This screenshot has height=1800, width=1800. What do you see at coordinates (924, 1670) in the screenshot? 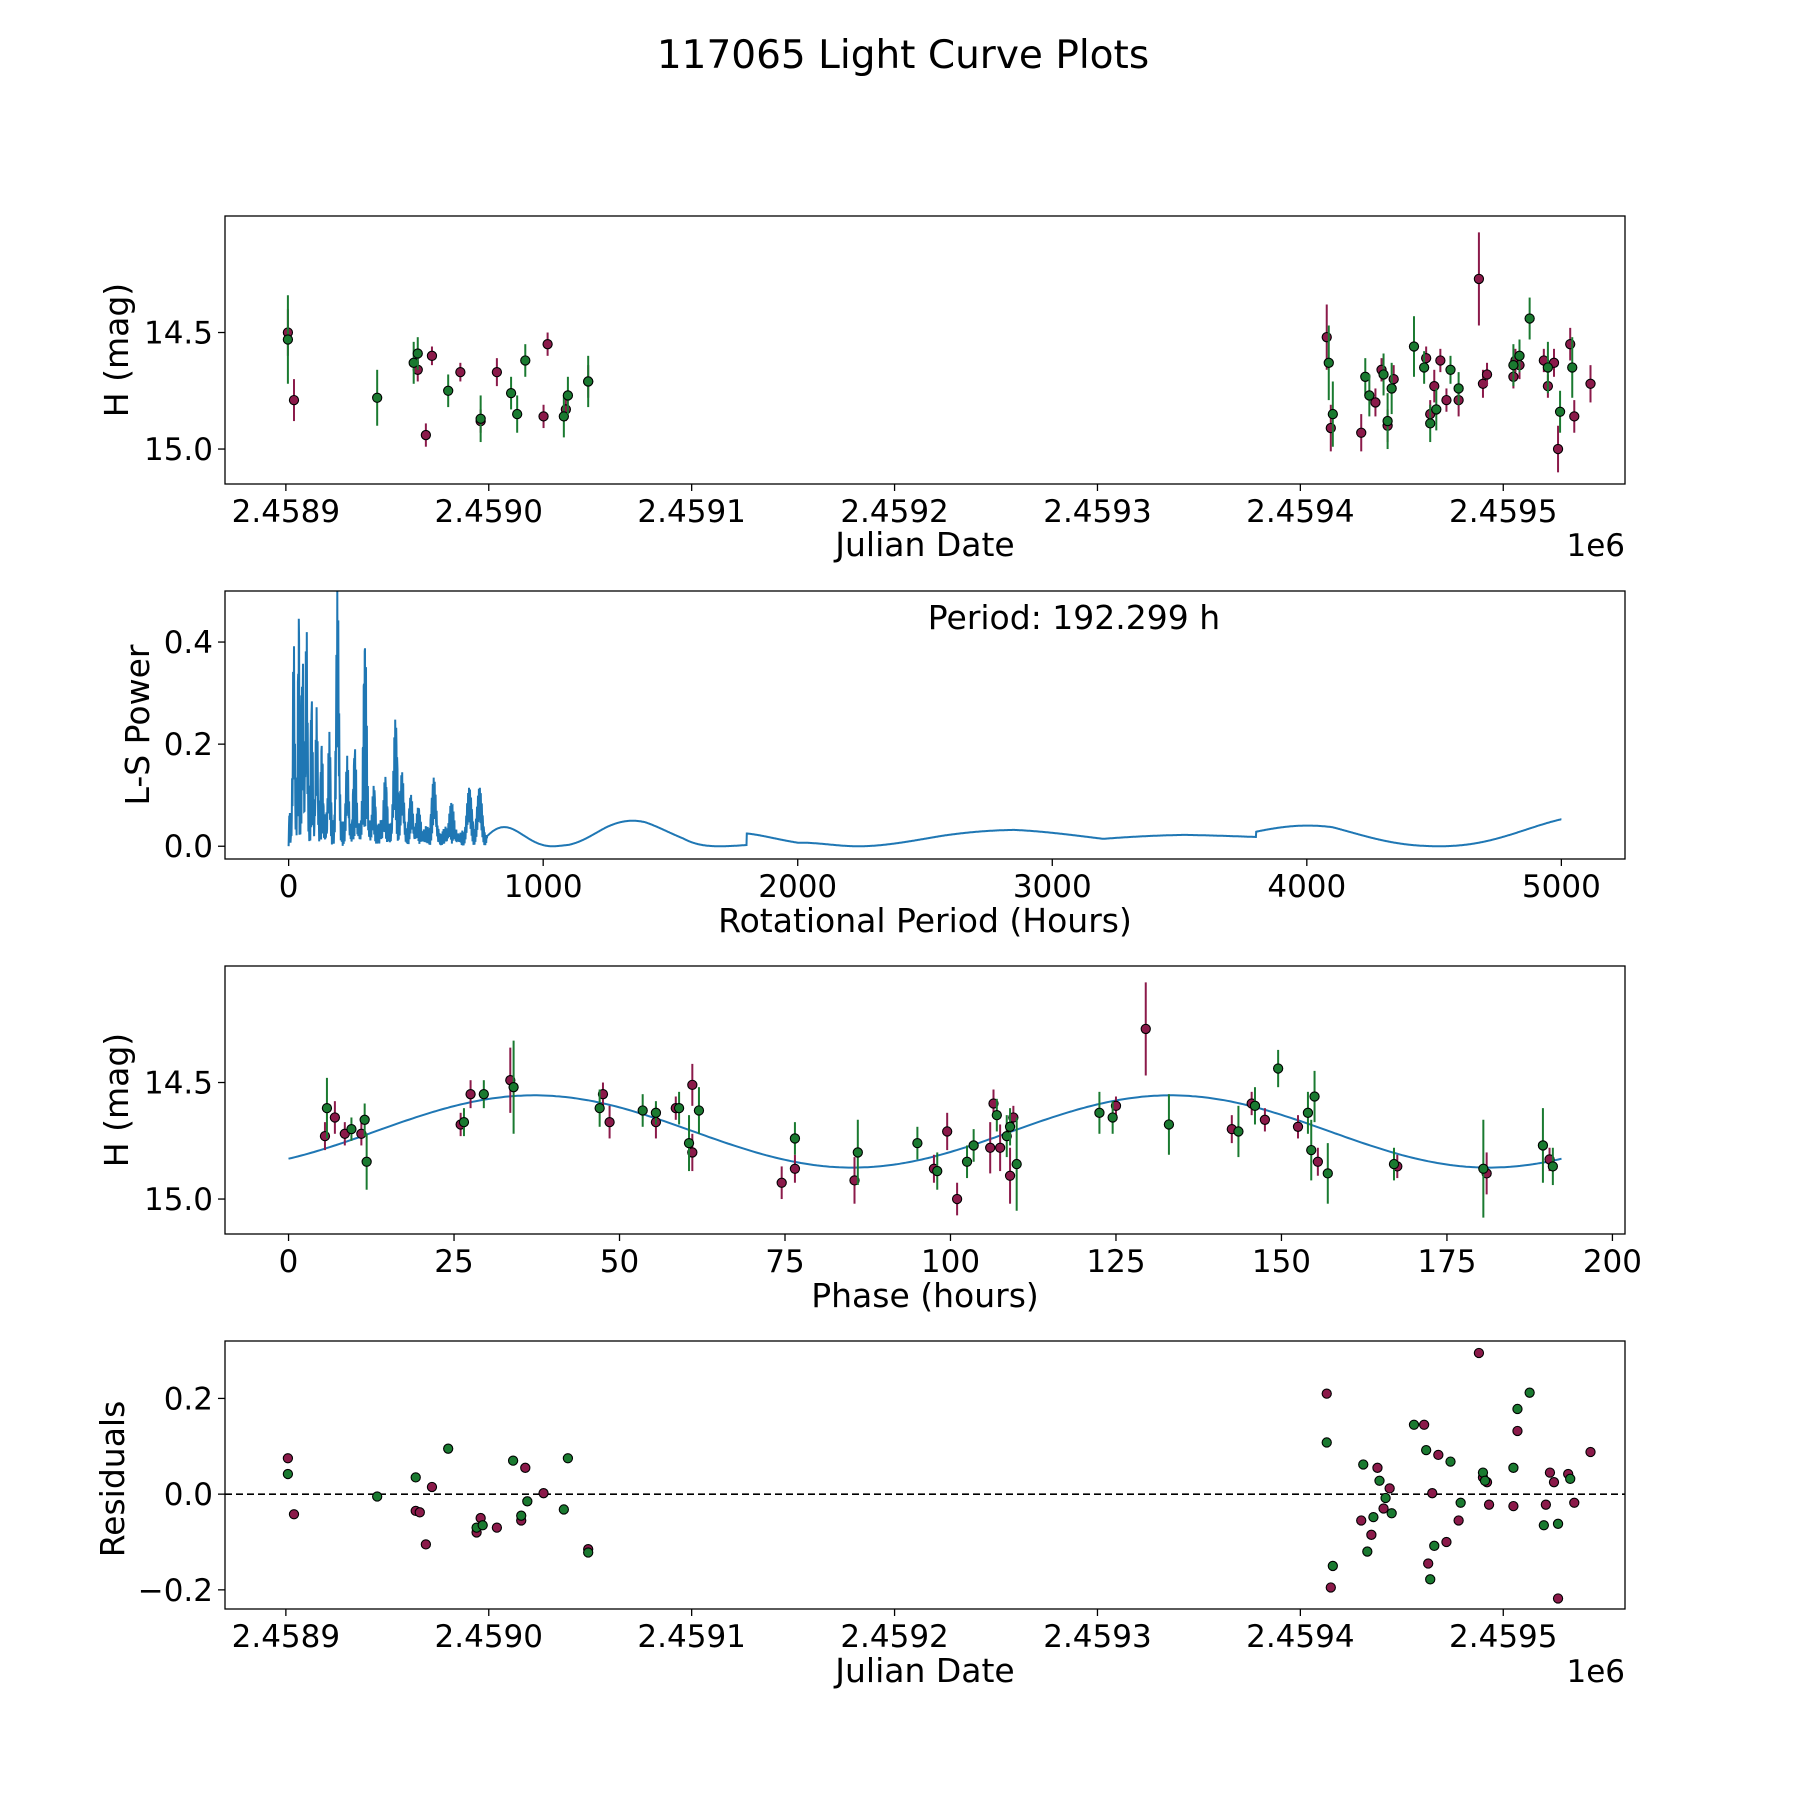
I see `residuals-xlabel: Julian Date` at bounding box center [924, 1670].